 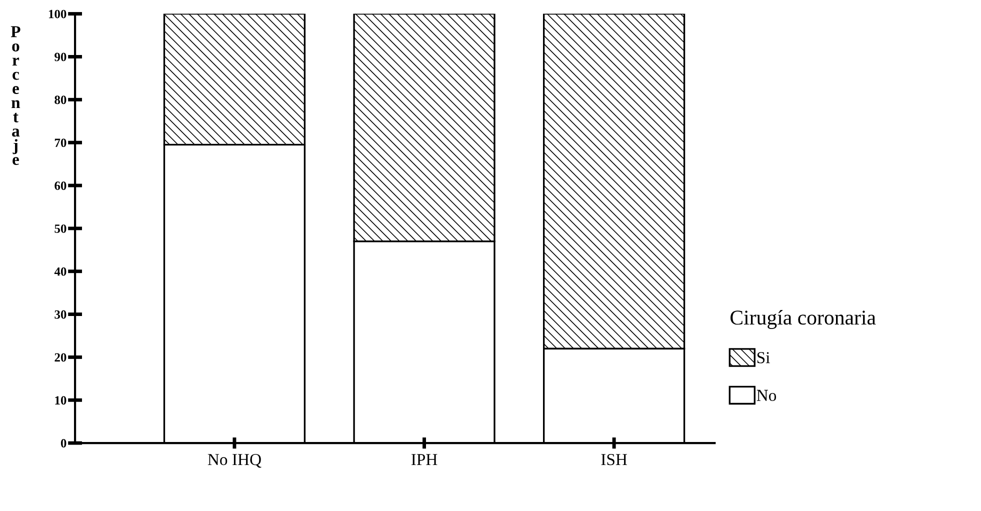 What do you see at coordinates (60, 357) in the screenshot?
I see `y-tick-label: 20` at bounding box center [60, 357].